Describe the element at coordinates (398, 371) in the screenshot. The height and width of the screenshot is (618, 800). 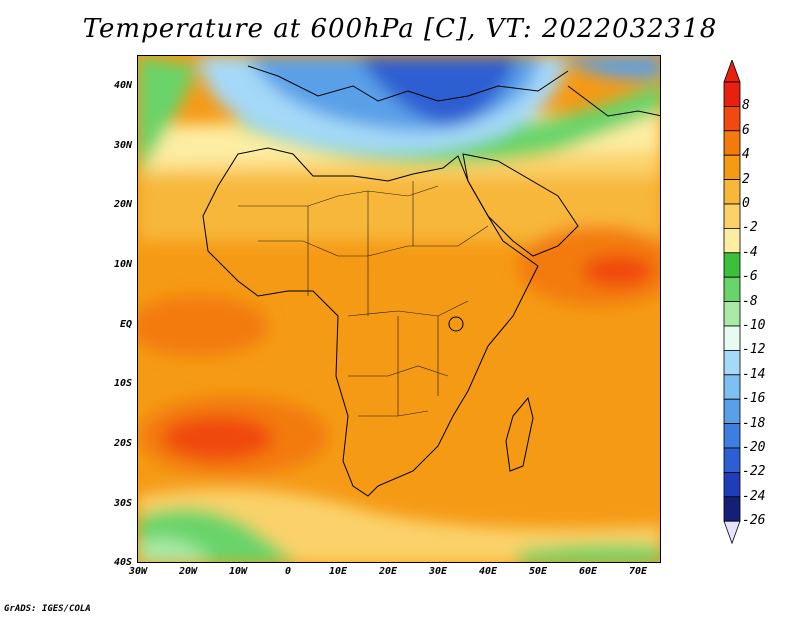
I see `border-angola-zambia` at that location.